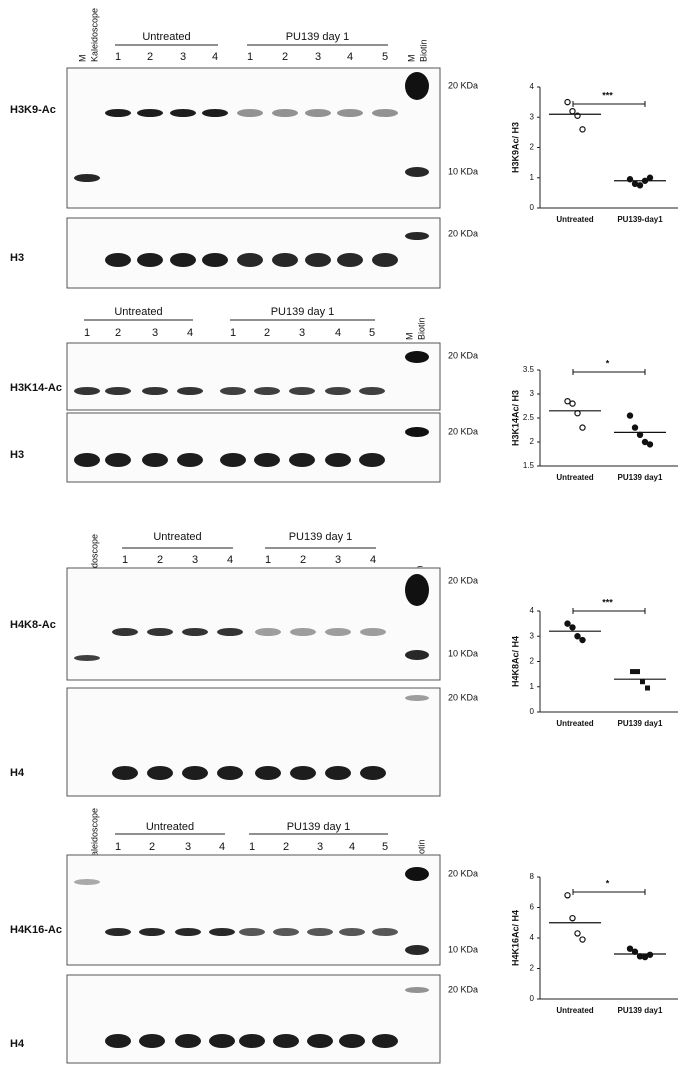 Image resolution: width=685 pixels, height=1067 pixels. I want to click on blot-row-label: H3, so click(17, 258).